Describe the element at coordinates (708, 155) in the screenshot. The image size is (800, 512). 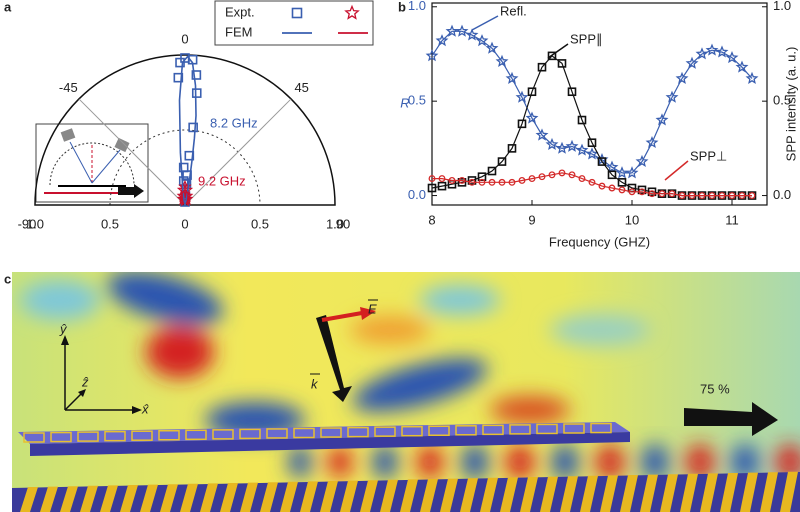
I see `series-label: SPP⊥` at that location.